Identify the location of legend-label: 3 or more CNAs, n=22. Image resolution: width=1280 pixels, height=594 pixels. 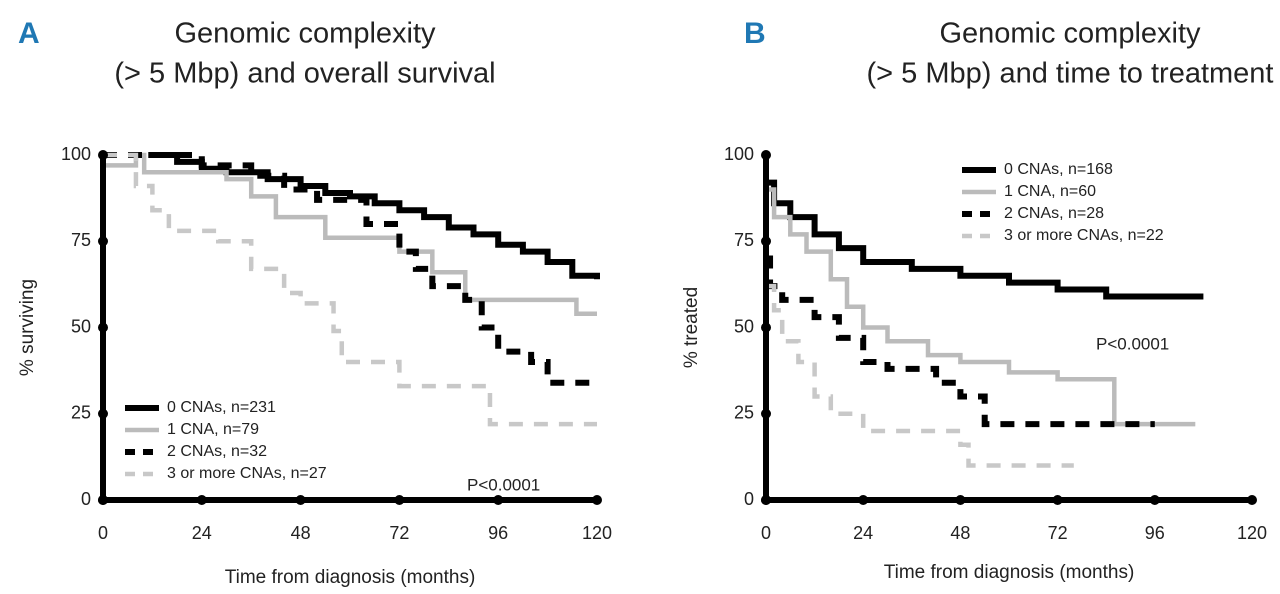
(1084, 235).